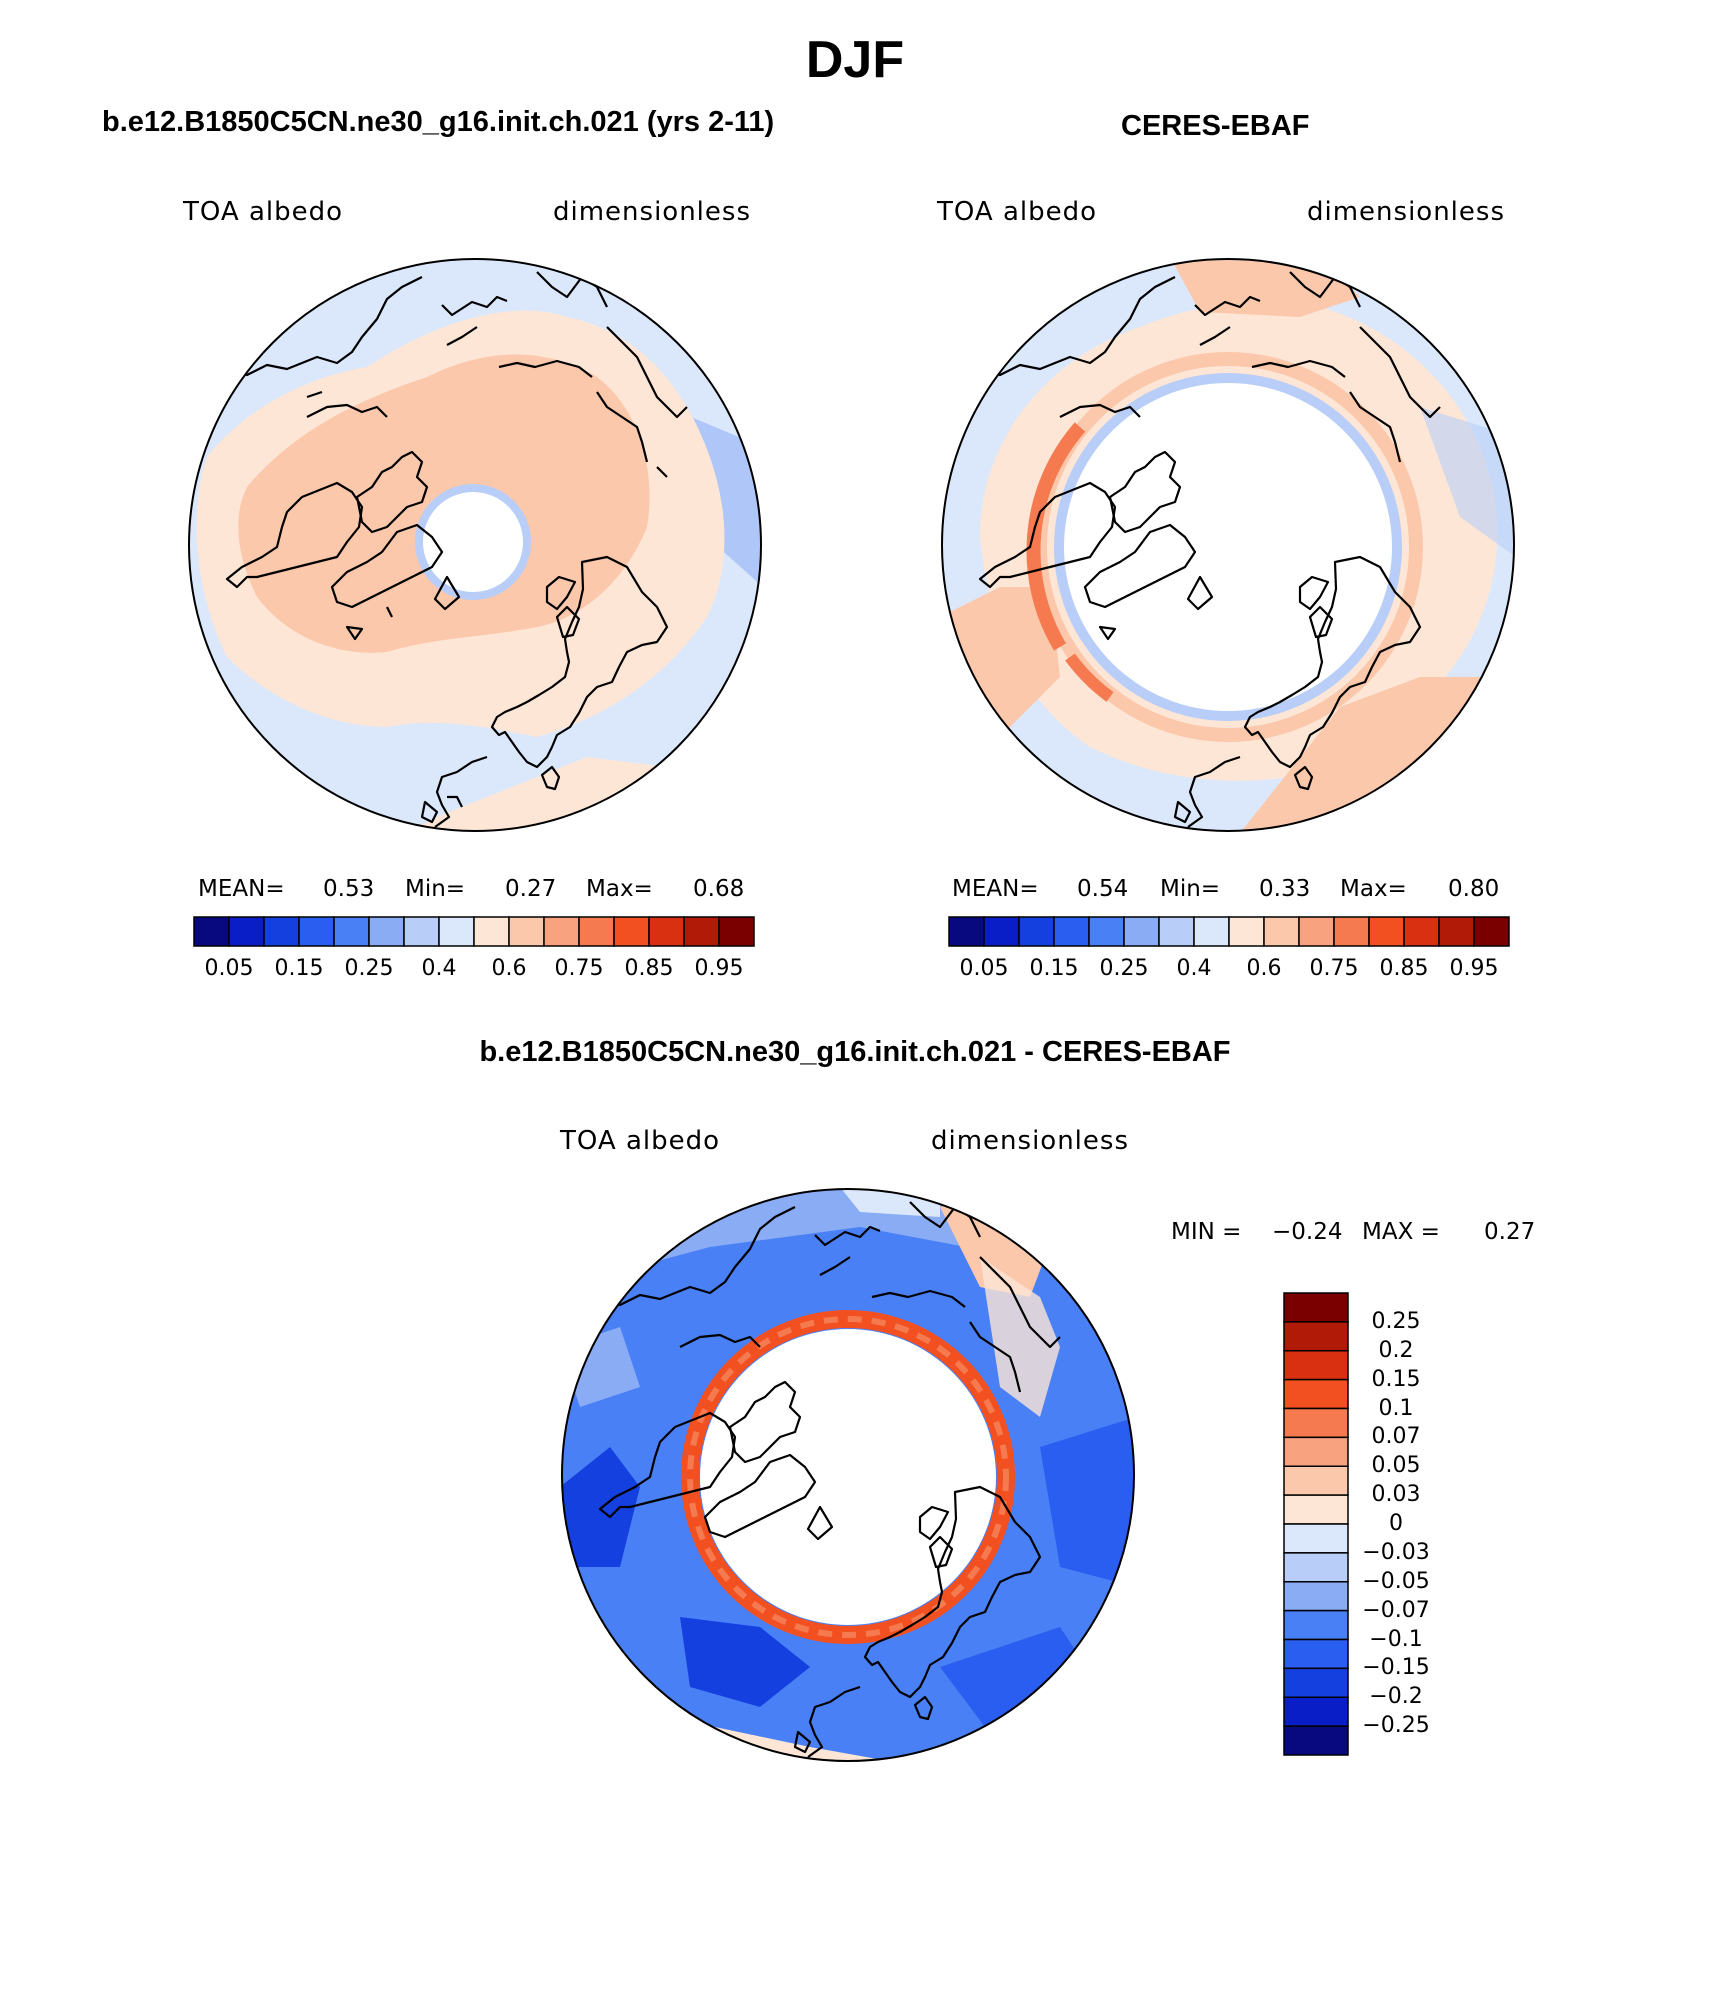 Image resolution: width=1710 pixels, height=1994 pixels. Describe the element at coordinates (1307, 1232) in the screenshot. I see `min-value-diff: −0.24` at that location.